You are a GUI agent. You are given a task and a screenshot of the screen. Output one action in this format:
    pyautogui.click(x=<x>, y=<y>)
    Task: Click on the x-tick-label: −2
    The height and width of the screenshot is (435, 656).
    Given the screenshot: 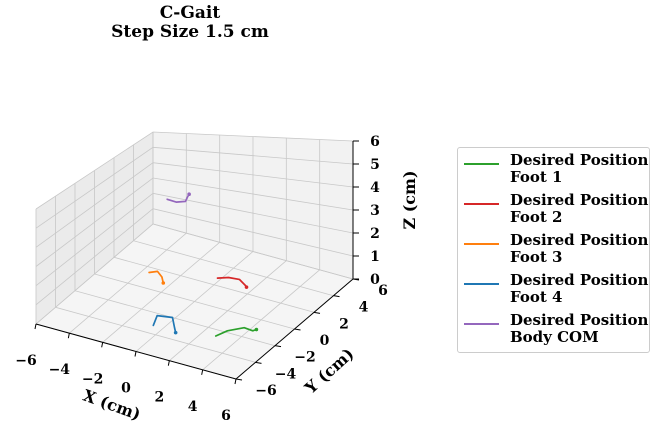 What is the action you would take?
    pyautogui.click(x=92, y=379)
    